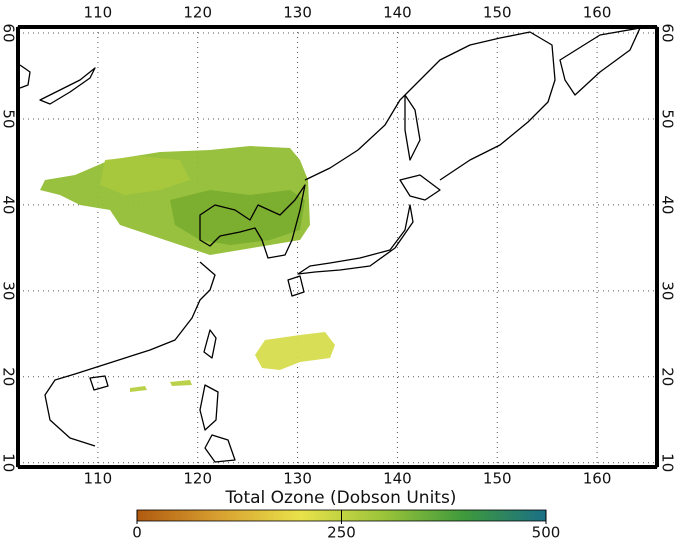 The width and height of the screenshot is (683, 551). I want to click on colorbar-title: Total Ozone (Dobson Units), so click(341, 498).